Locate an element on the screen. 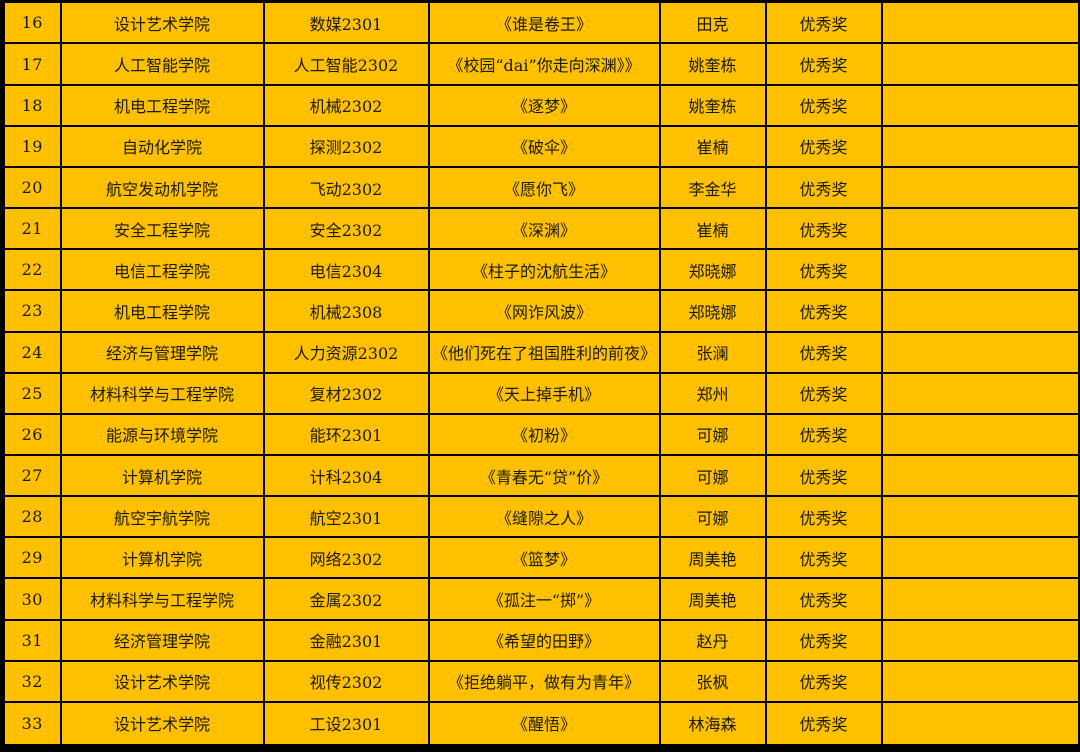  cell-author: 李金华 is located at coordinates (712, 187).